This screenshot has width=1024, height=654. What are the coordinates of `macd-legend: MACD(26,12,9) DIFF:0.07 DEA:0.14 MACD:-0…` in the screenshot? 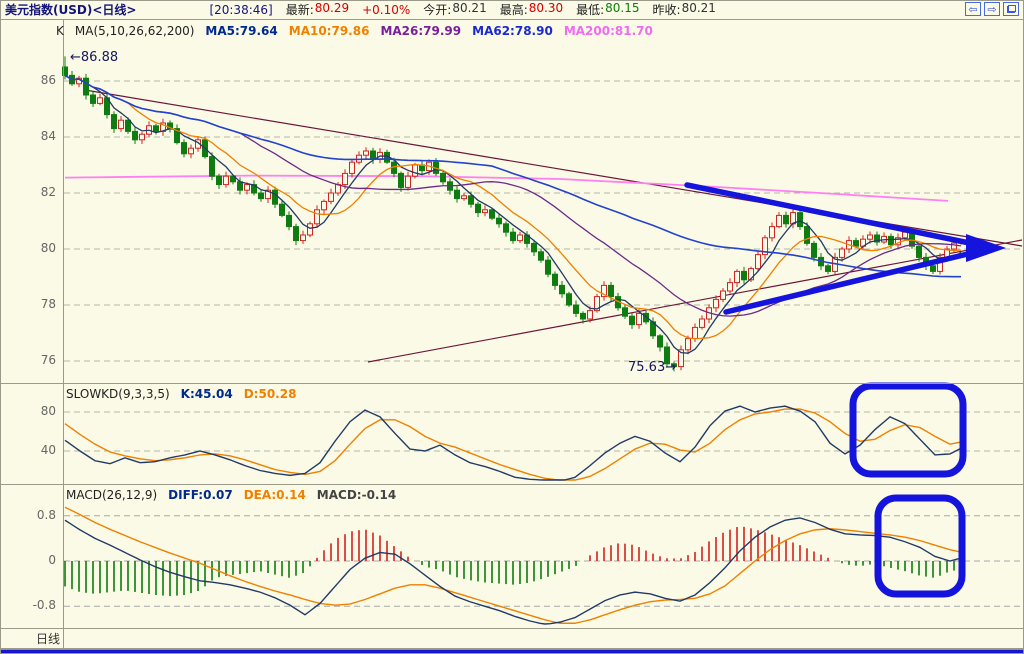 It's located at (231, 495).